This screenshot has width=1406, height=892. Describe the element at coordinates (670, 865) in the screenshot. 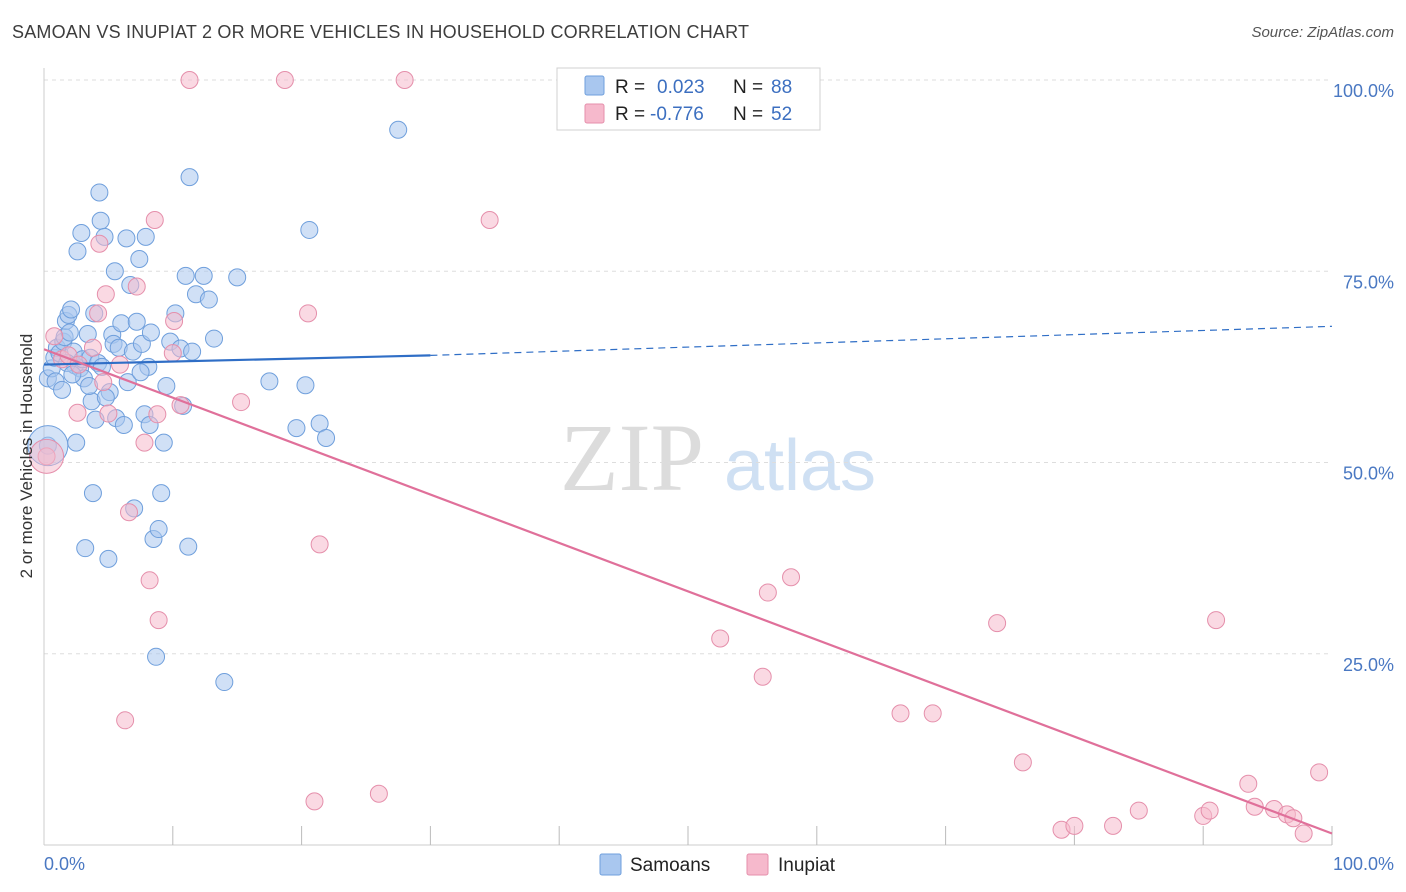

I see `bottom-legend-label-samoans: Samoans` at that location.